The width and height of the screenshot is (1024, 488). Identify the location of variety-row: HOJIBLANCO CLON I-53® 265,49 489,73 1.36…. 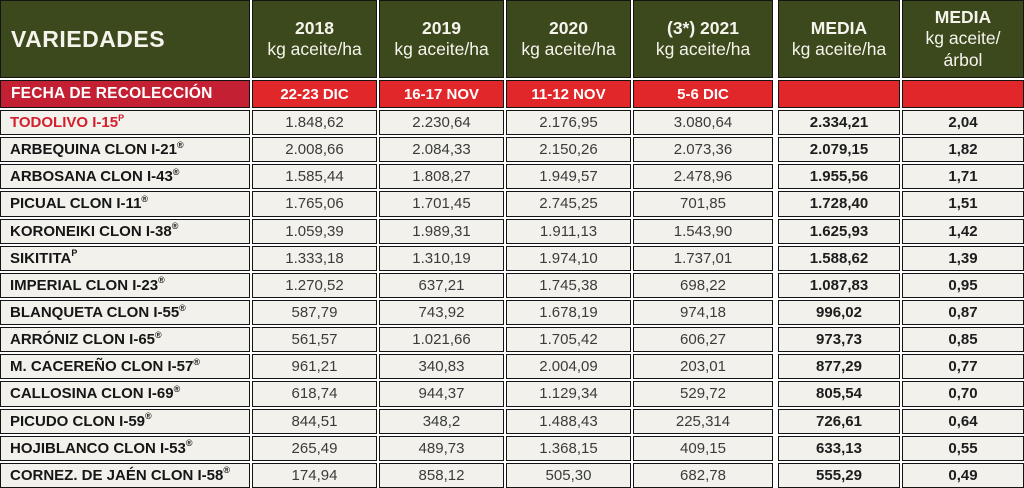
(512, 448).